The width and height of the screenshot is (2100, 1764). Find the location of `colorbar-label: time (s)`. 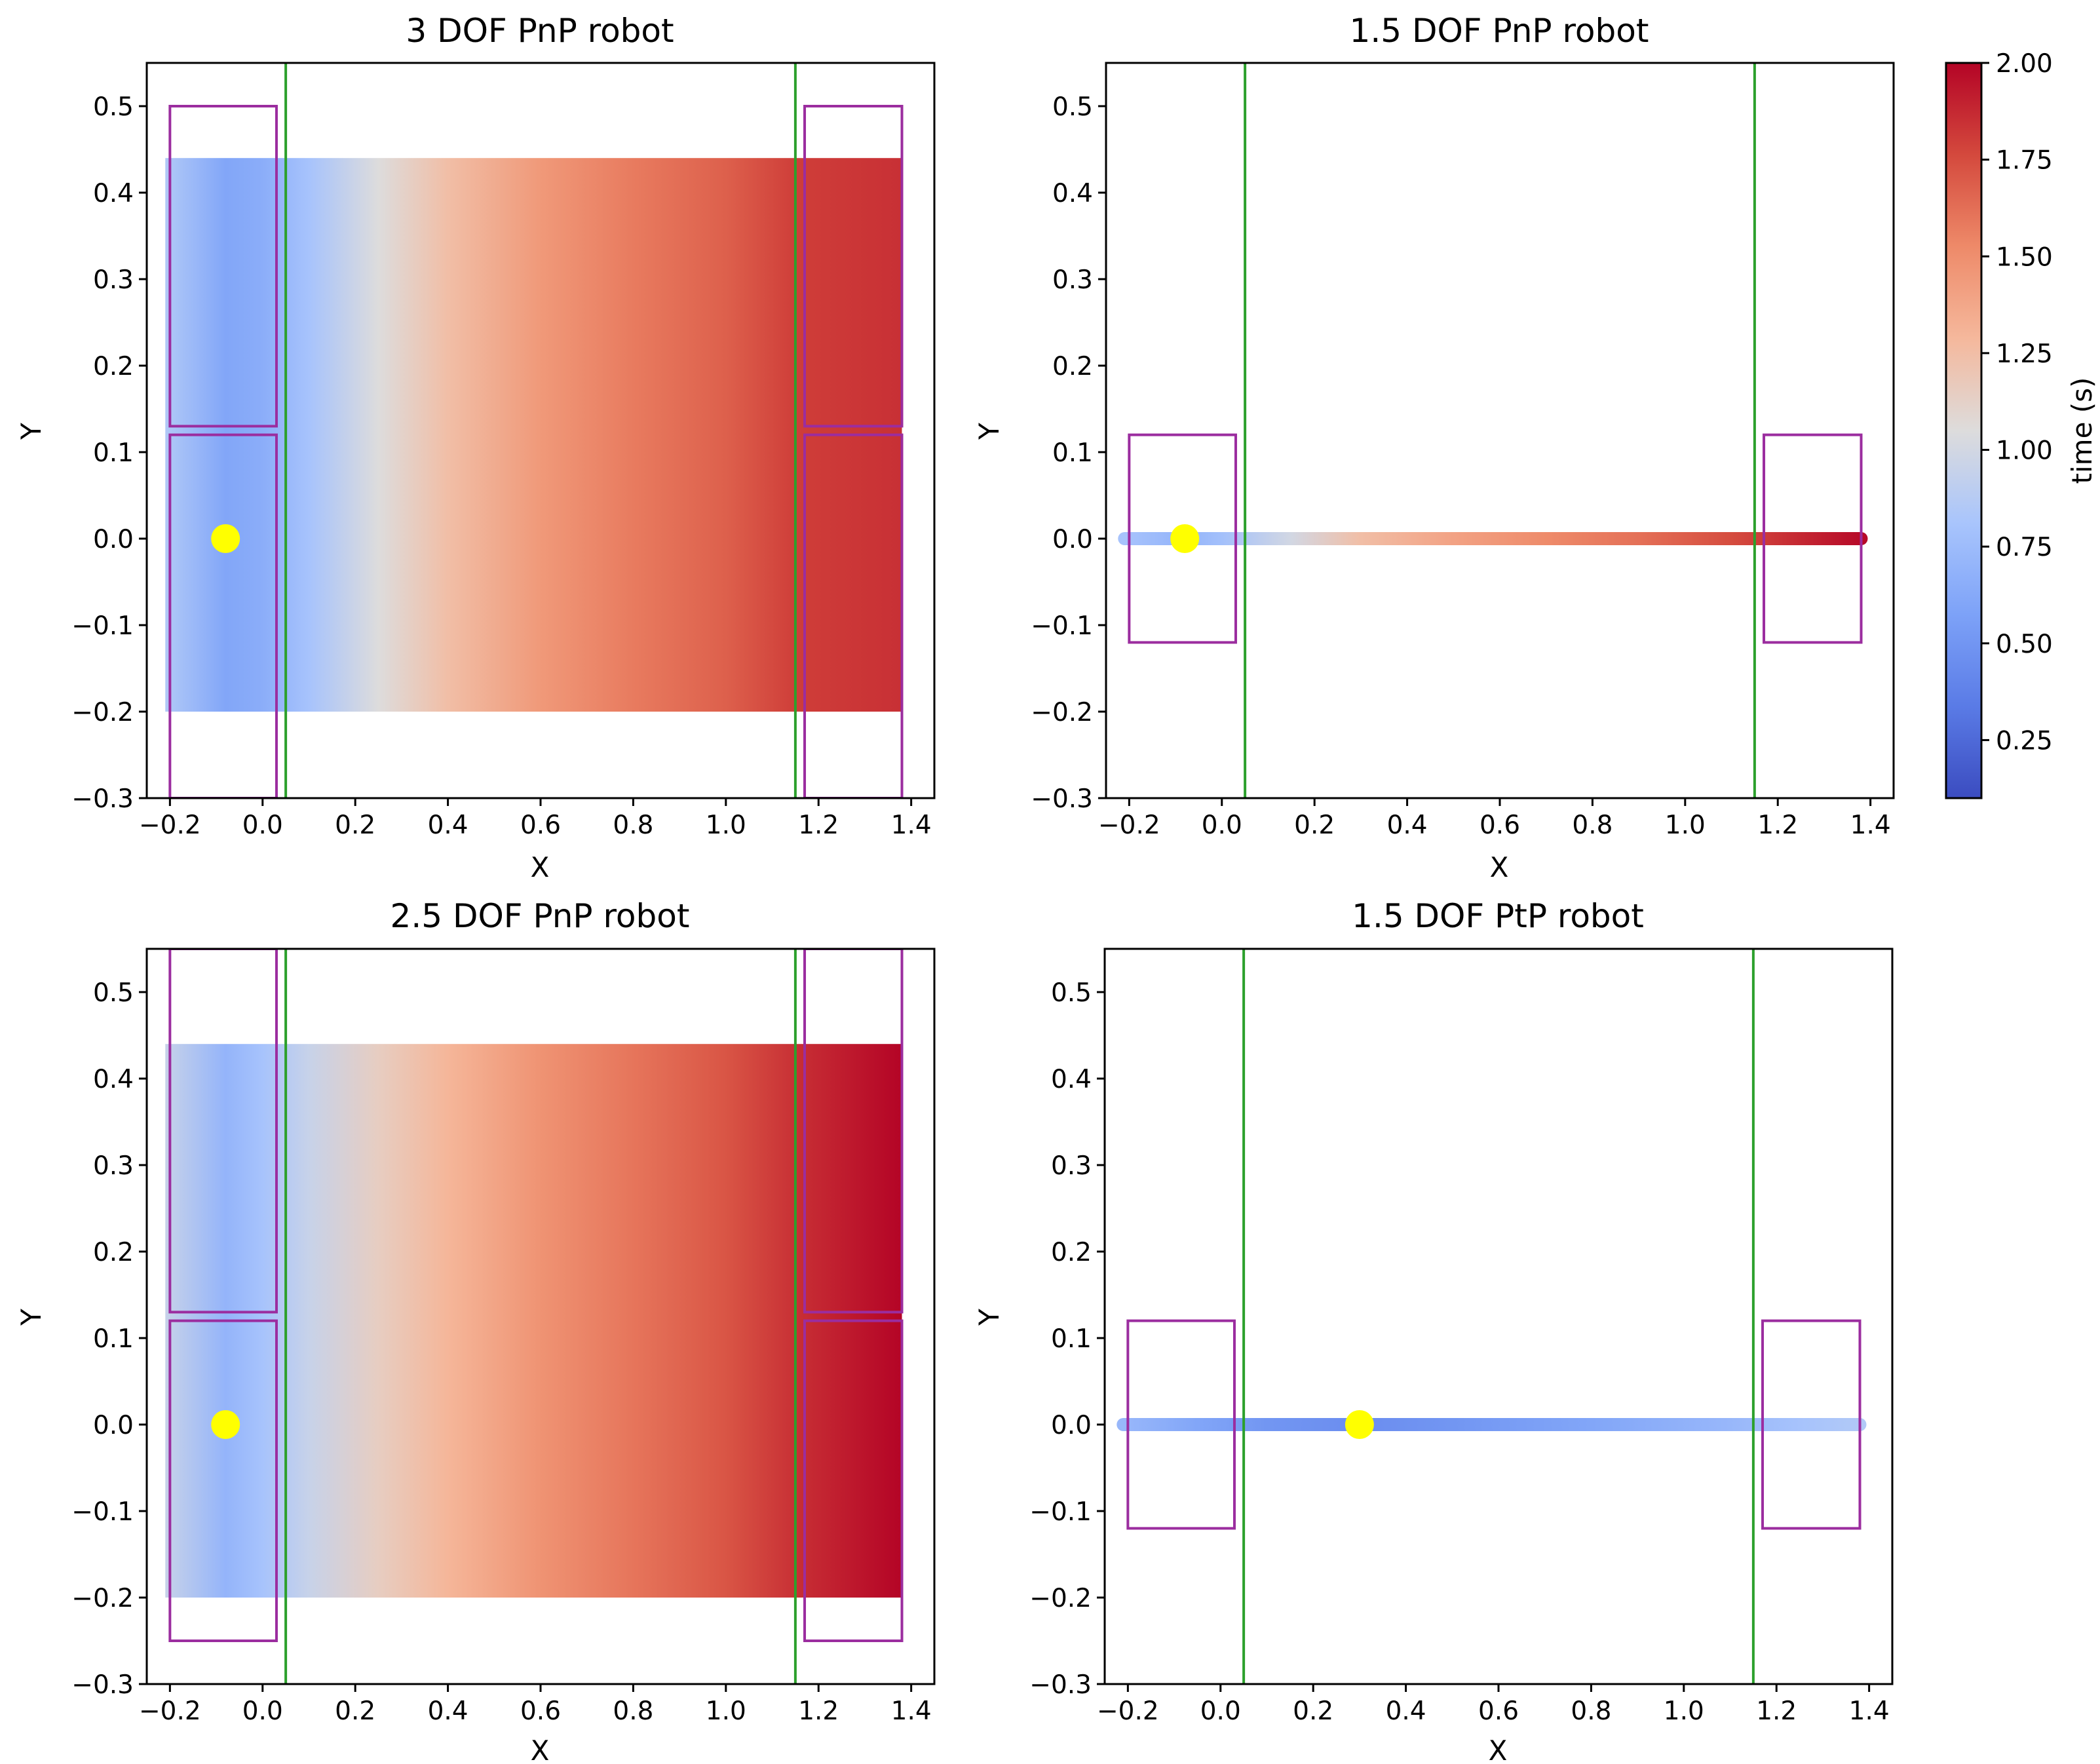

colorbar-label: time (s) is located at coordinates (2082, 430).